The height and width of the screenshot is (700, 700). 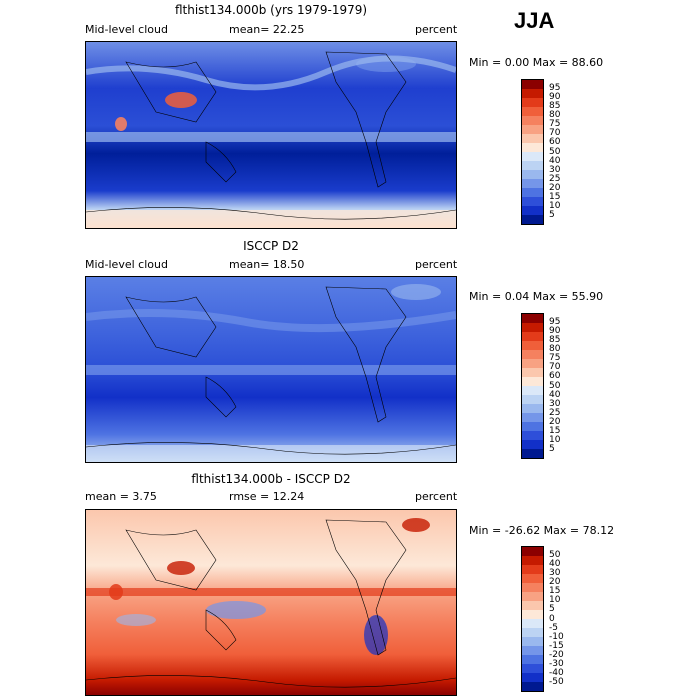 I want to click on panel-2-map-field, so click(x=271, y=369).